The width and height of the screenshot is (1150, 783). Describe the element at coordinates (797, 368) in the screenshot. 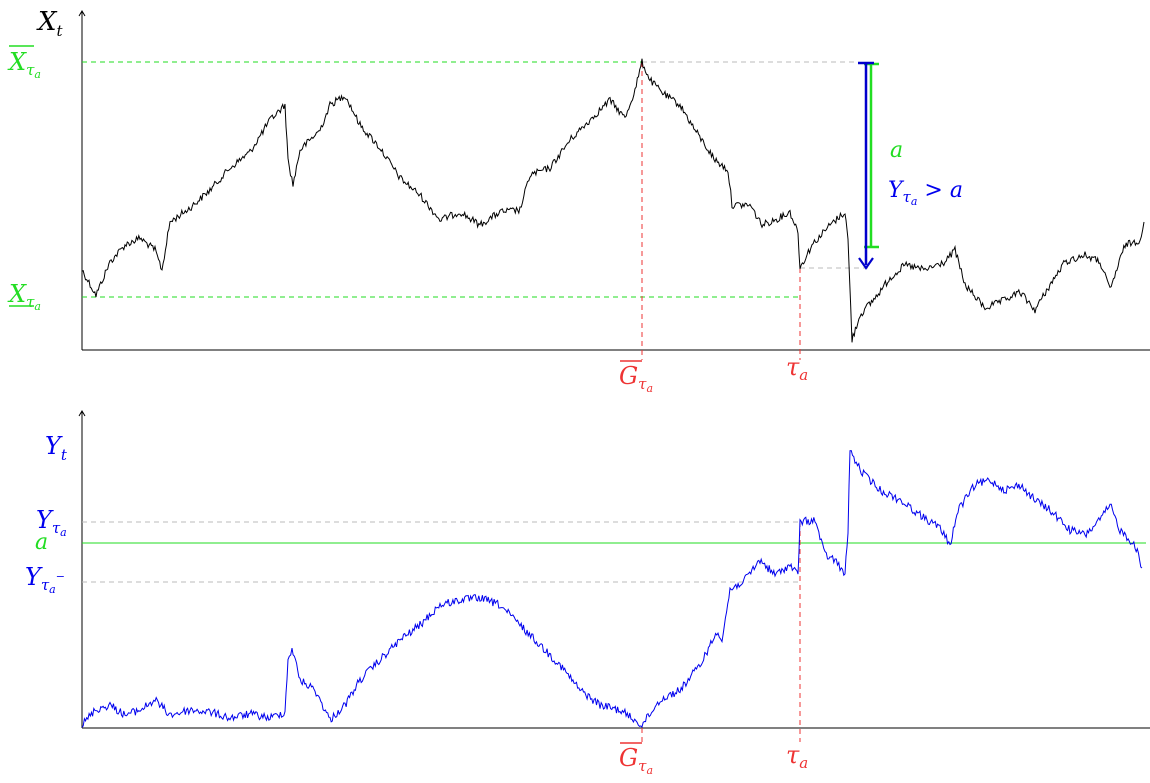

I see `tau-label: τa` at that location.